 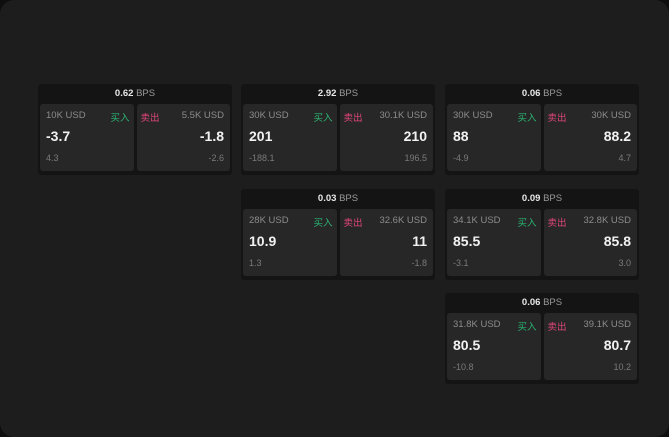 I want to click on buy-change: -10.8, so click(x=463, y=367).